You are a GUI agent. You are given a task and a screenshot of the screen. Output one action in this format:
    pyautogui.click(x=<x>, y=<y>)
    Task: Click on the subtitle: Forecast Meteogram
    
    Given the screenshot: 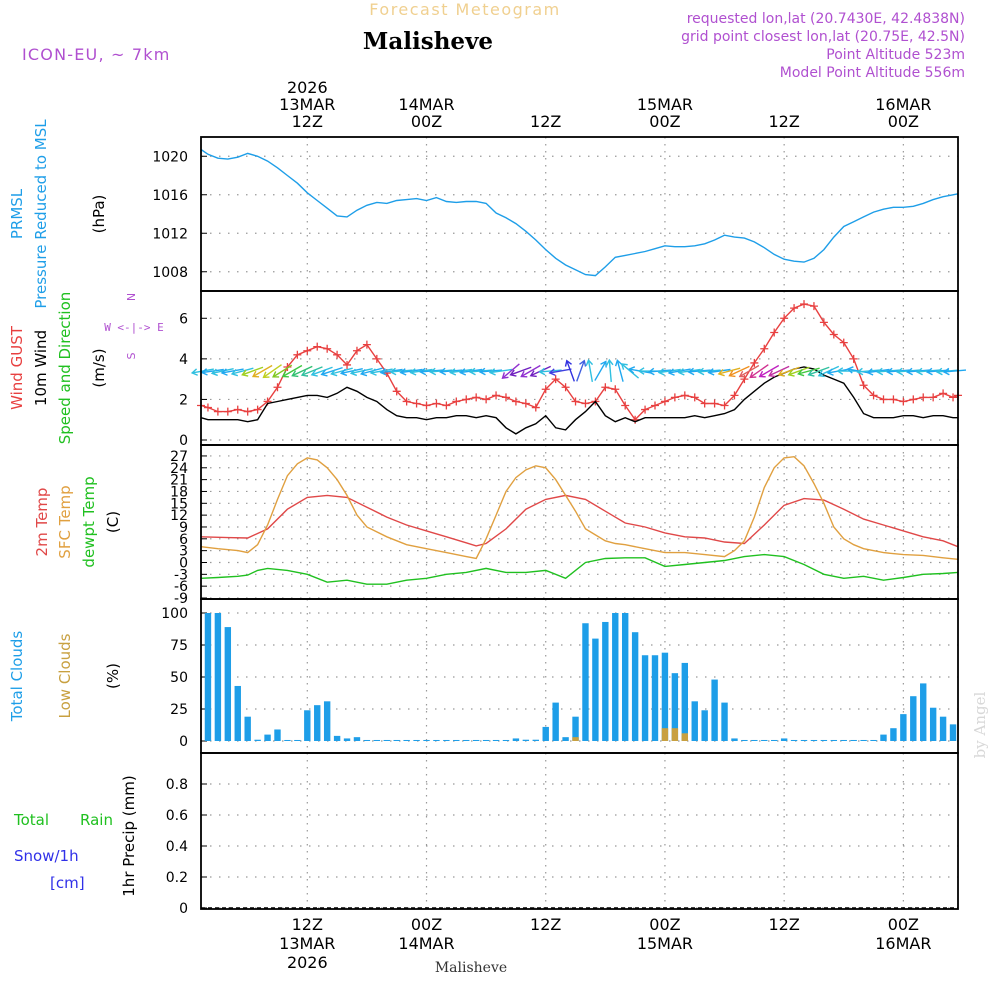 What is the action you would take?
    pyautogui.click(x=464, y=9)
    